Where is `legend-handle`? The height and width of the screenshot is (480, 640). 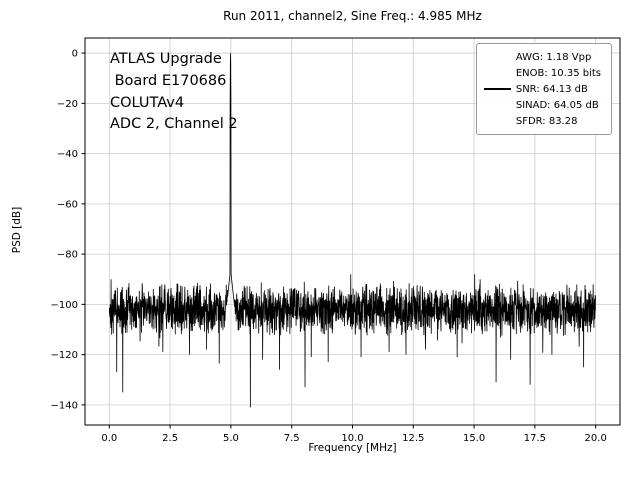
legend-handle is located at coordinates (499, 89).